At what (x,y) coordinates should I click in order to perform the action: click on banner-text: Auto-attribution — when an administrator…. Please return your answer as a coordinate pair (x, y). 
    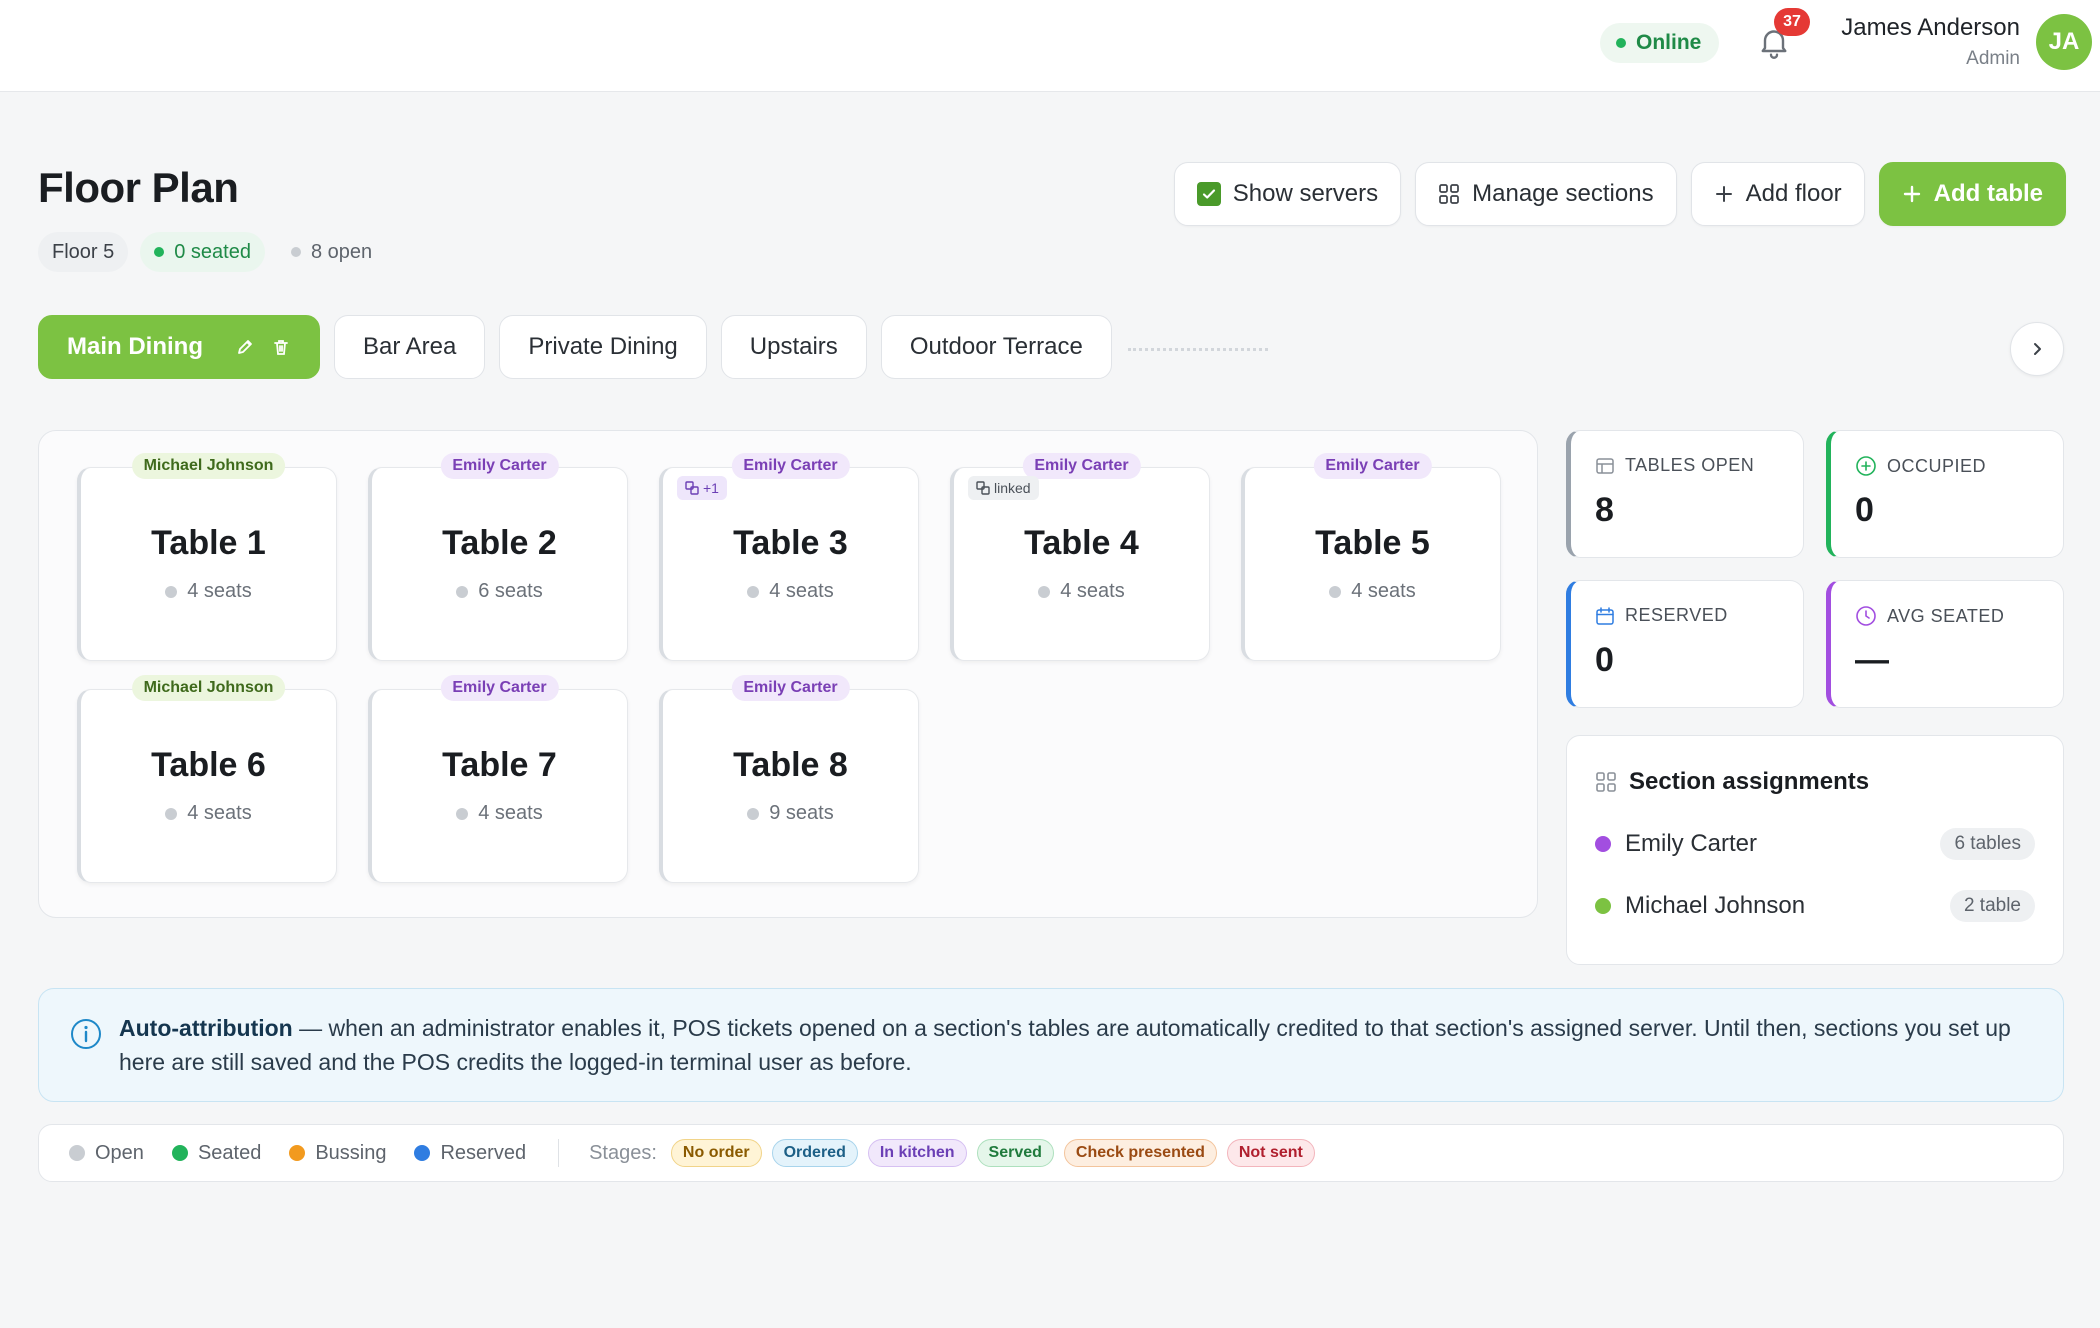
    Looking at the image, I should click on (1076, 1045).